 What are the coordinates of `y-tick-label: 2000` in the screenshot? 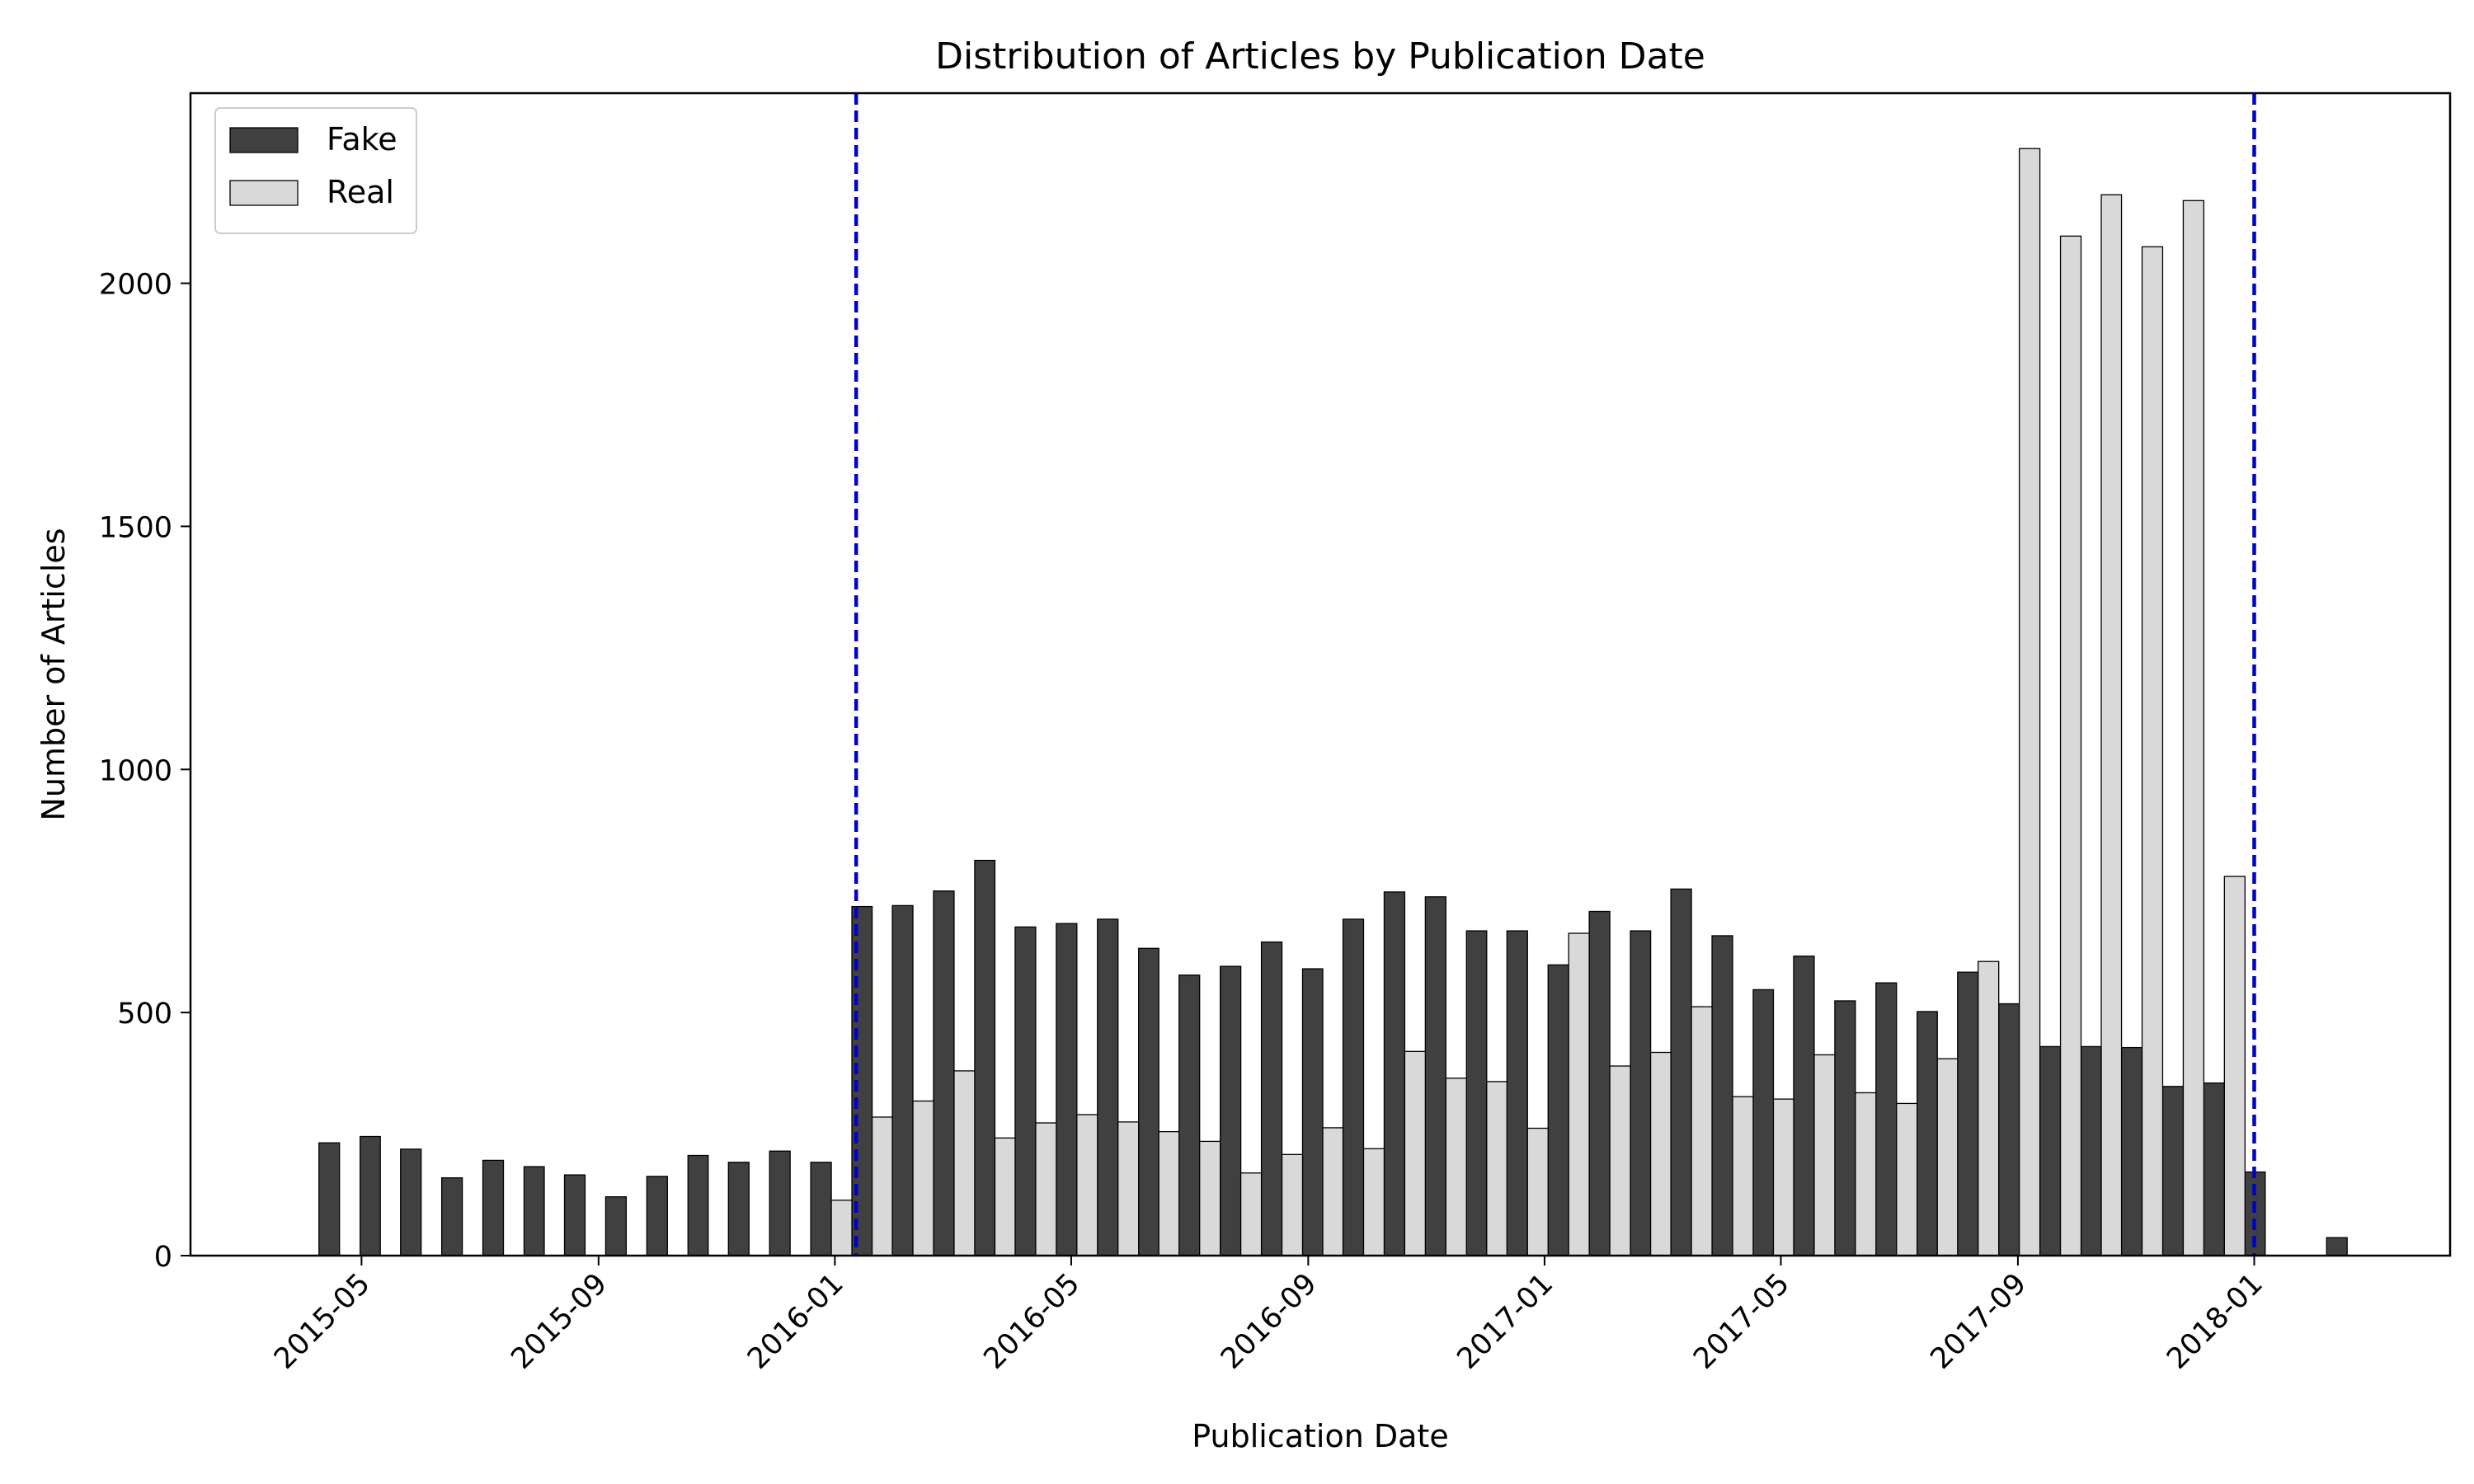 It's located at (135, 285).